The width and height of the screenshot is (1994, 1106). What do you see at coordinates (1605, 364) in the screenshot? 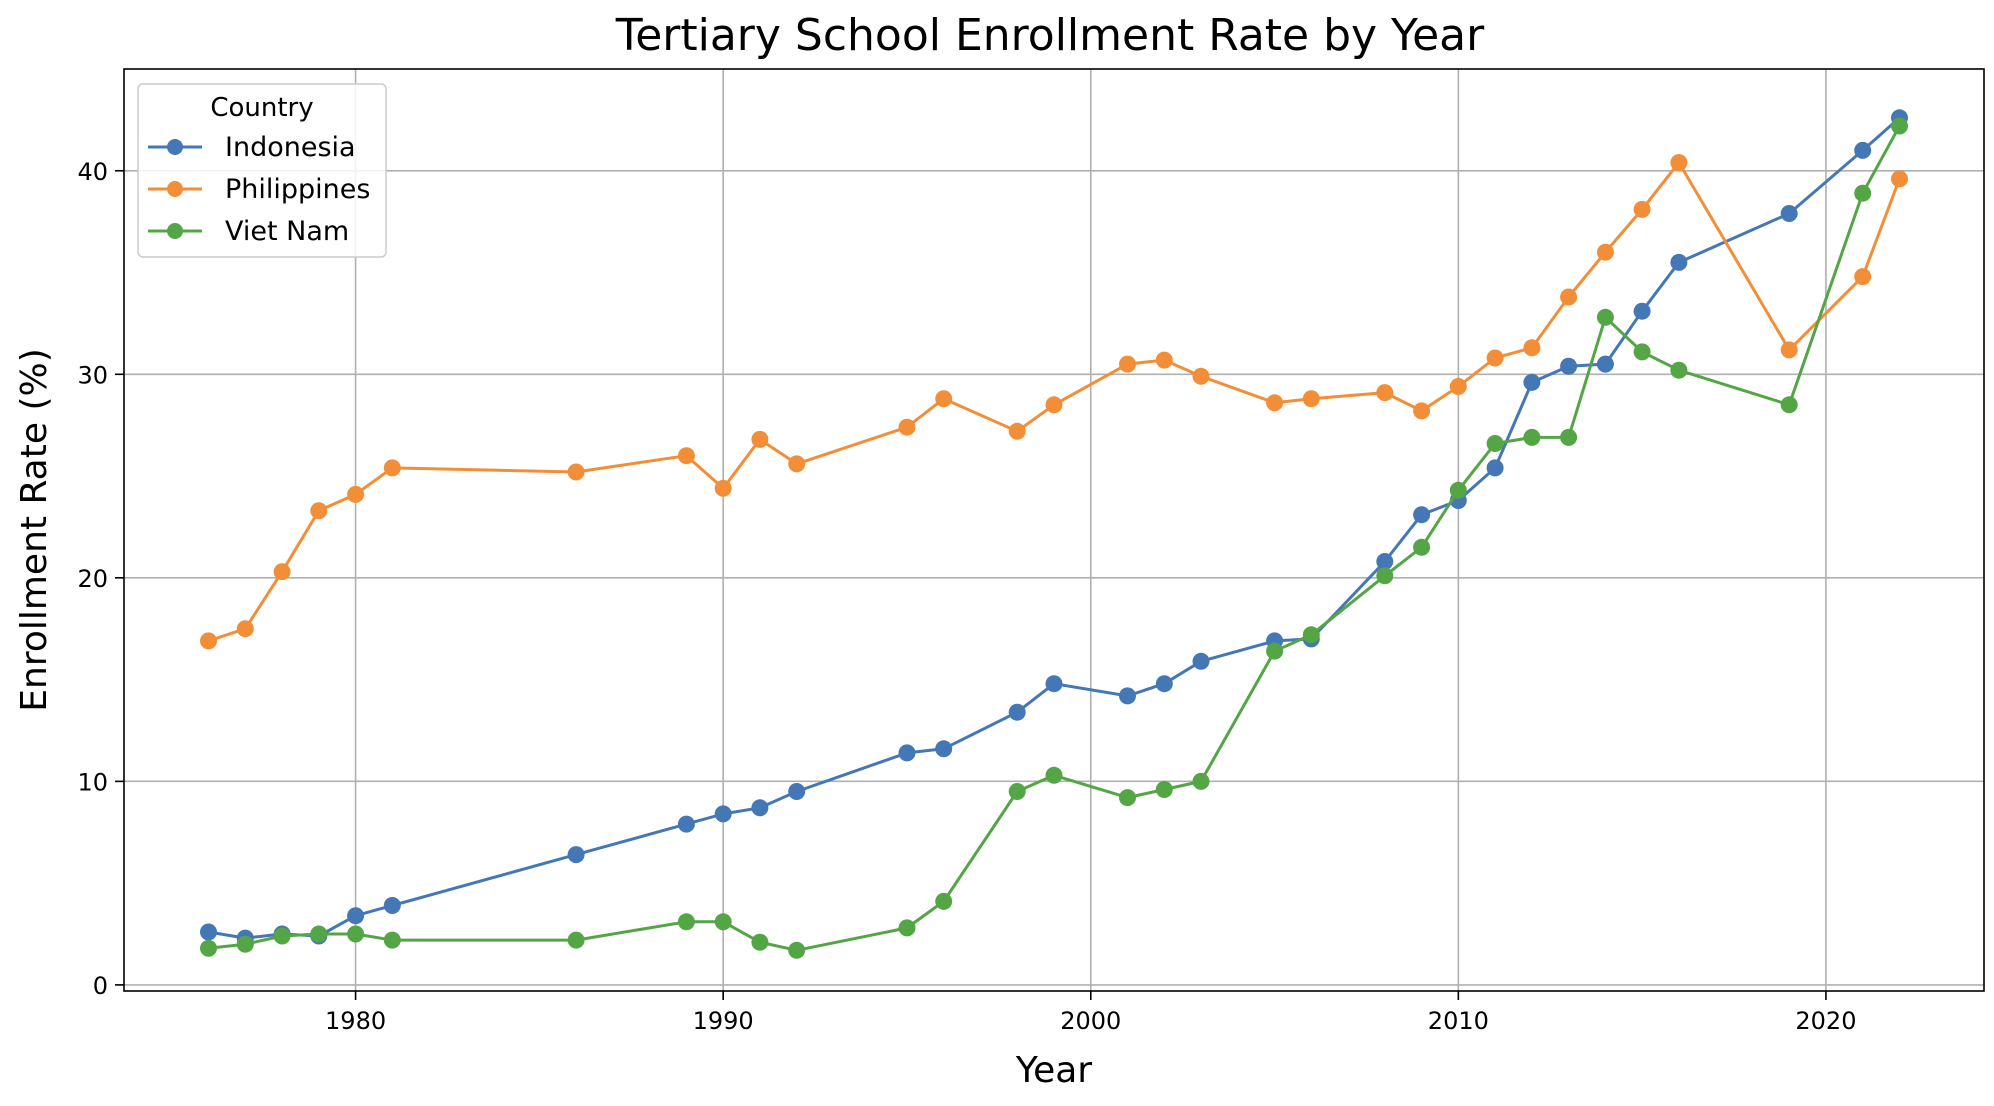
I see `point-indonesia-2014` at bounding box center [1605, 364].